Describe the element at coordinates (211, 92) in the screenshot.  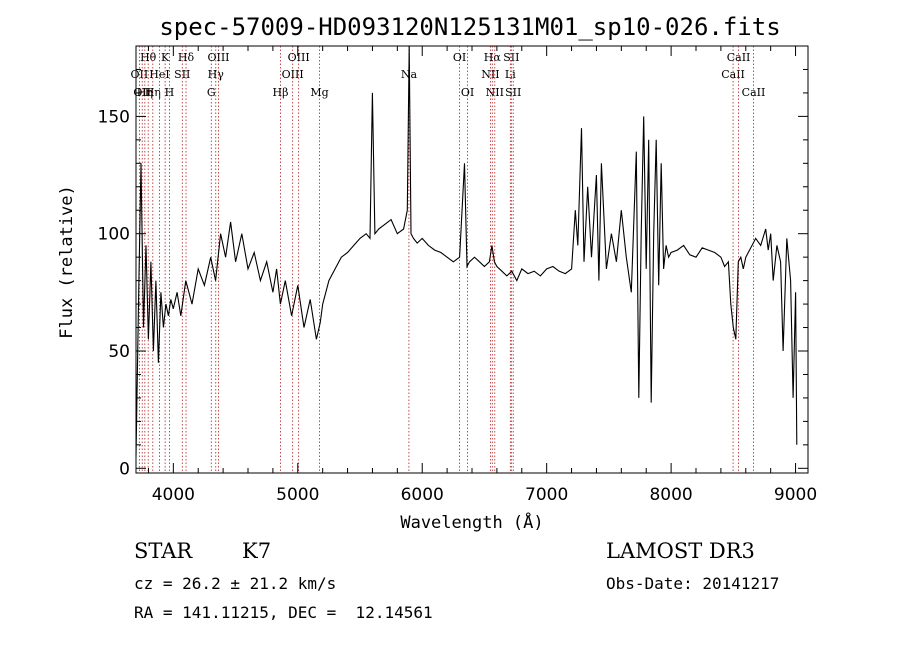
I see `line-marker-label: G` at that location.